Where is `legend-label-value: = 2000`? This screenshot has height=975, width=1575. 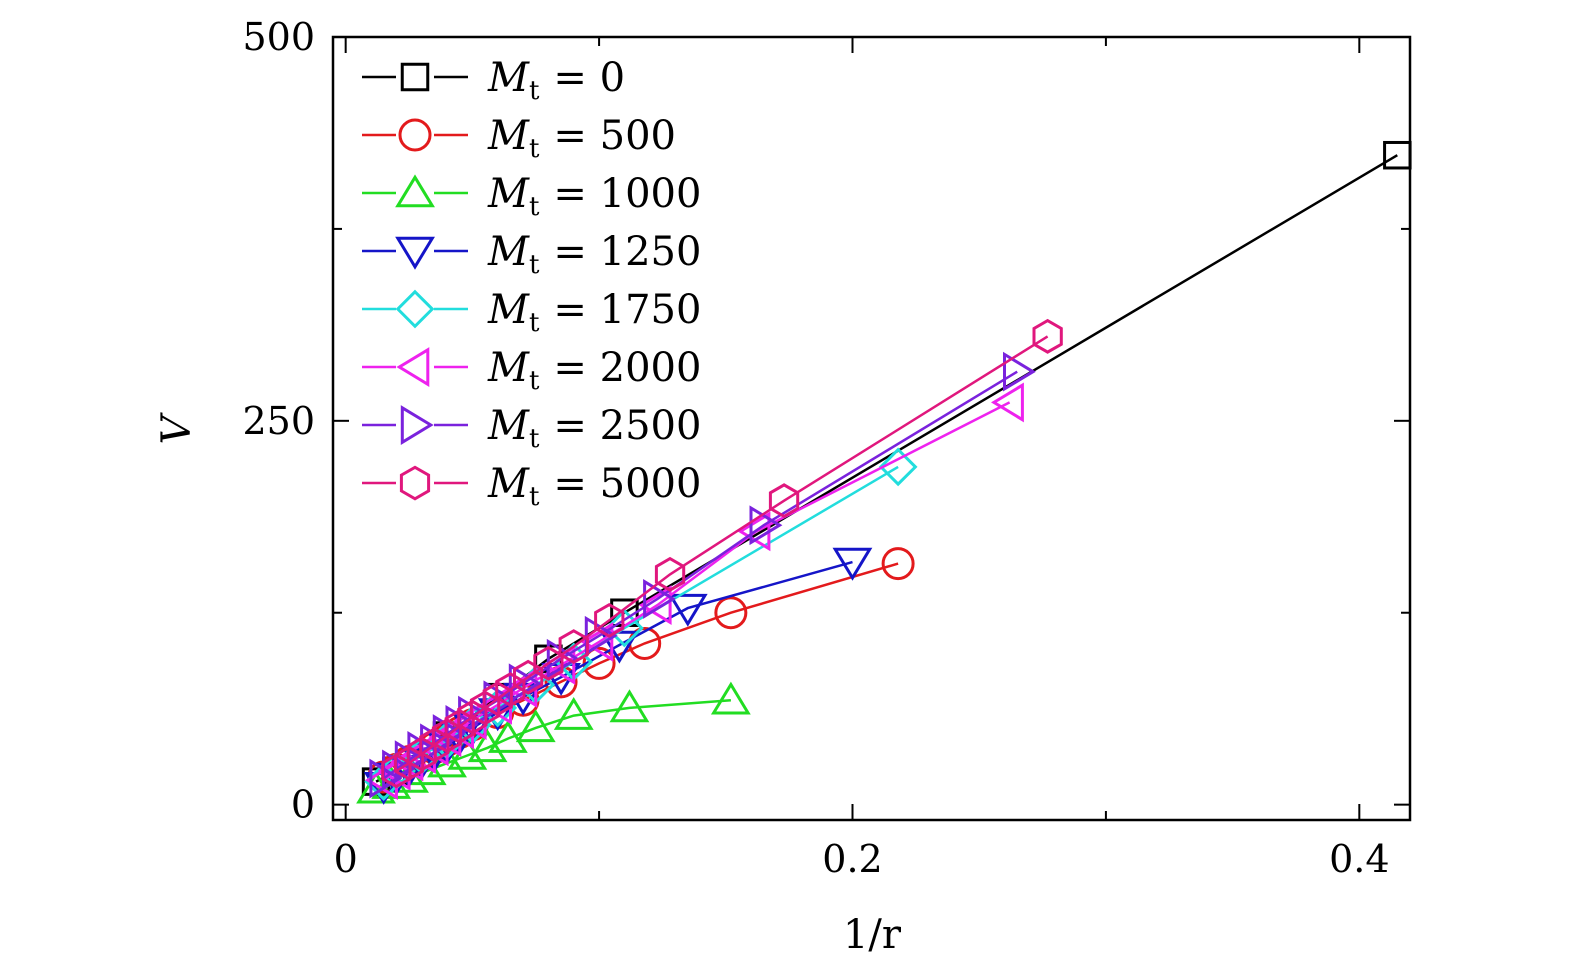 legend-label-value: = 2000 is located at coordinates (627, 368).